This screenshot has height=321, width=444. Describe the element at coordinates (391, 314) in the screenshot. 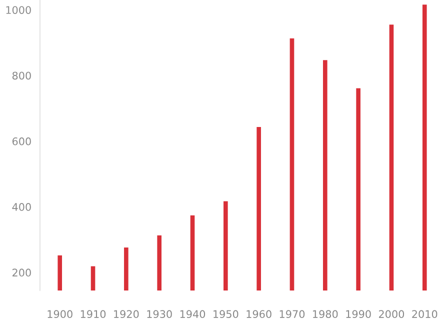

I see `x-tick-label: 2000` at that location.